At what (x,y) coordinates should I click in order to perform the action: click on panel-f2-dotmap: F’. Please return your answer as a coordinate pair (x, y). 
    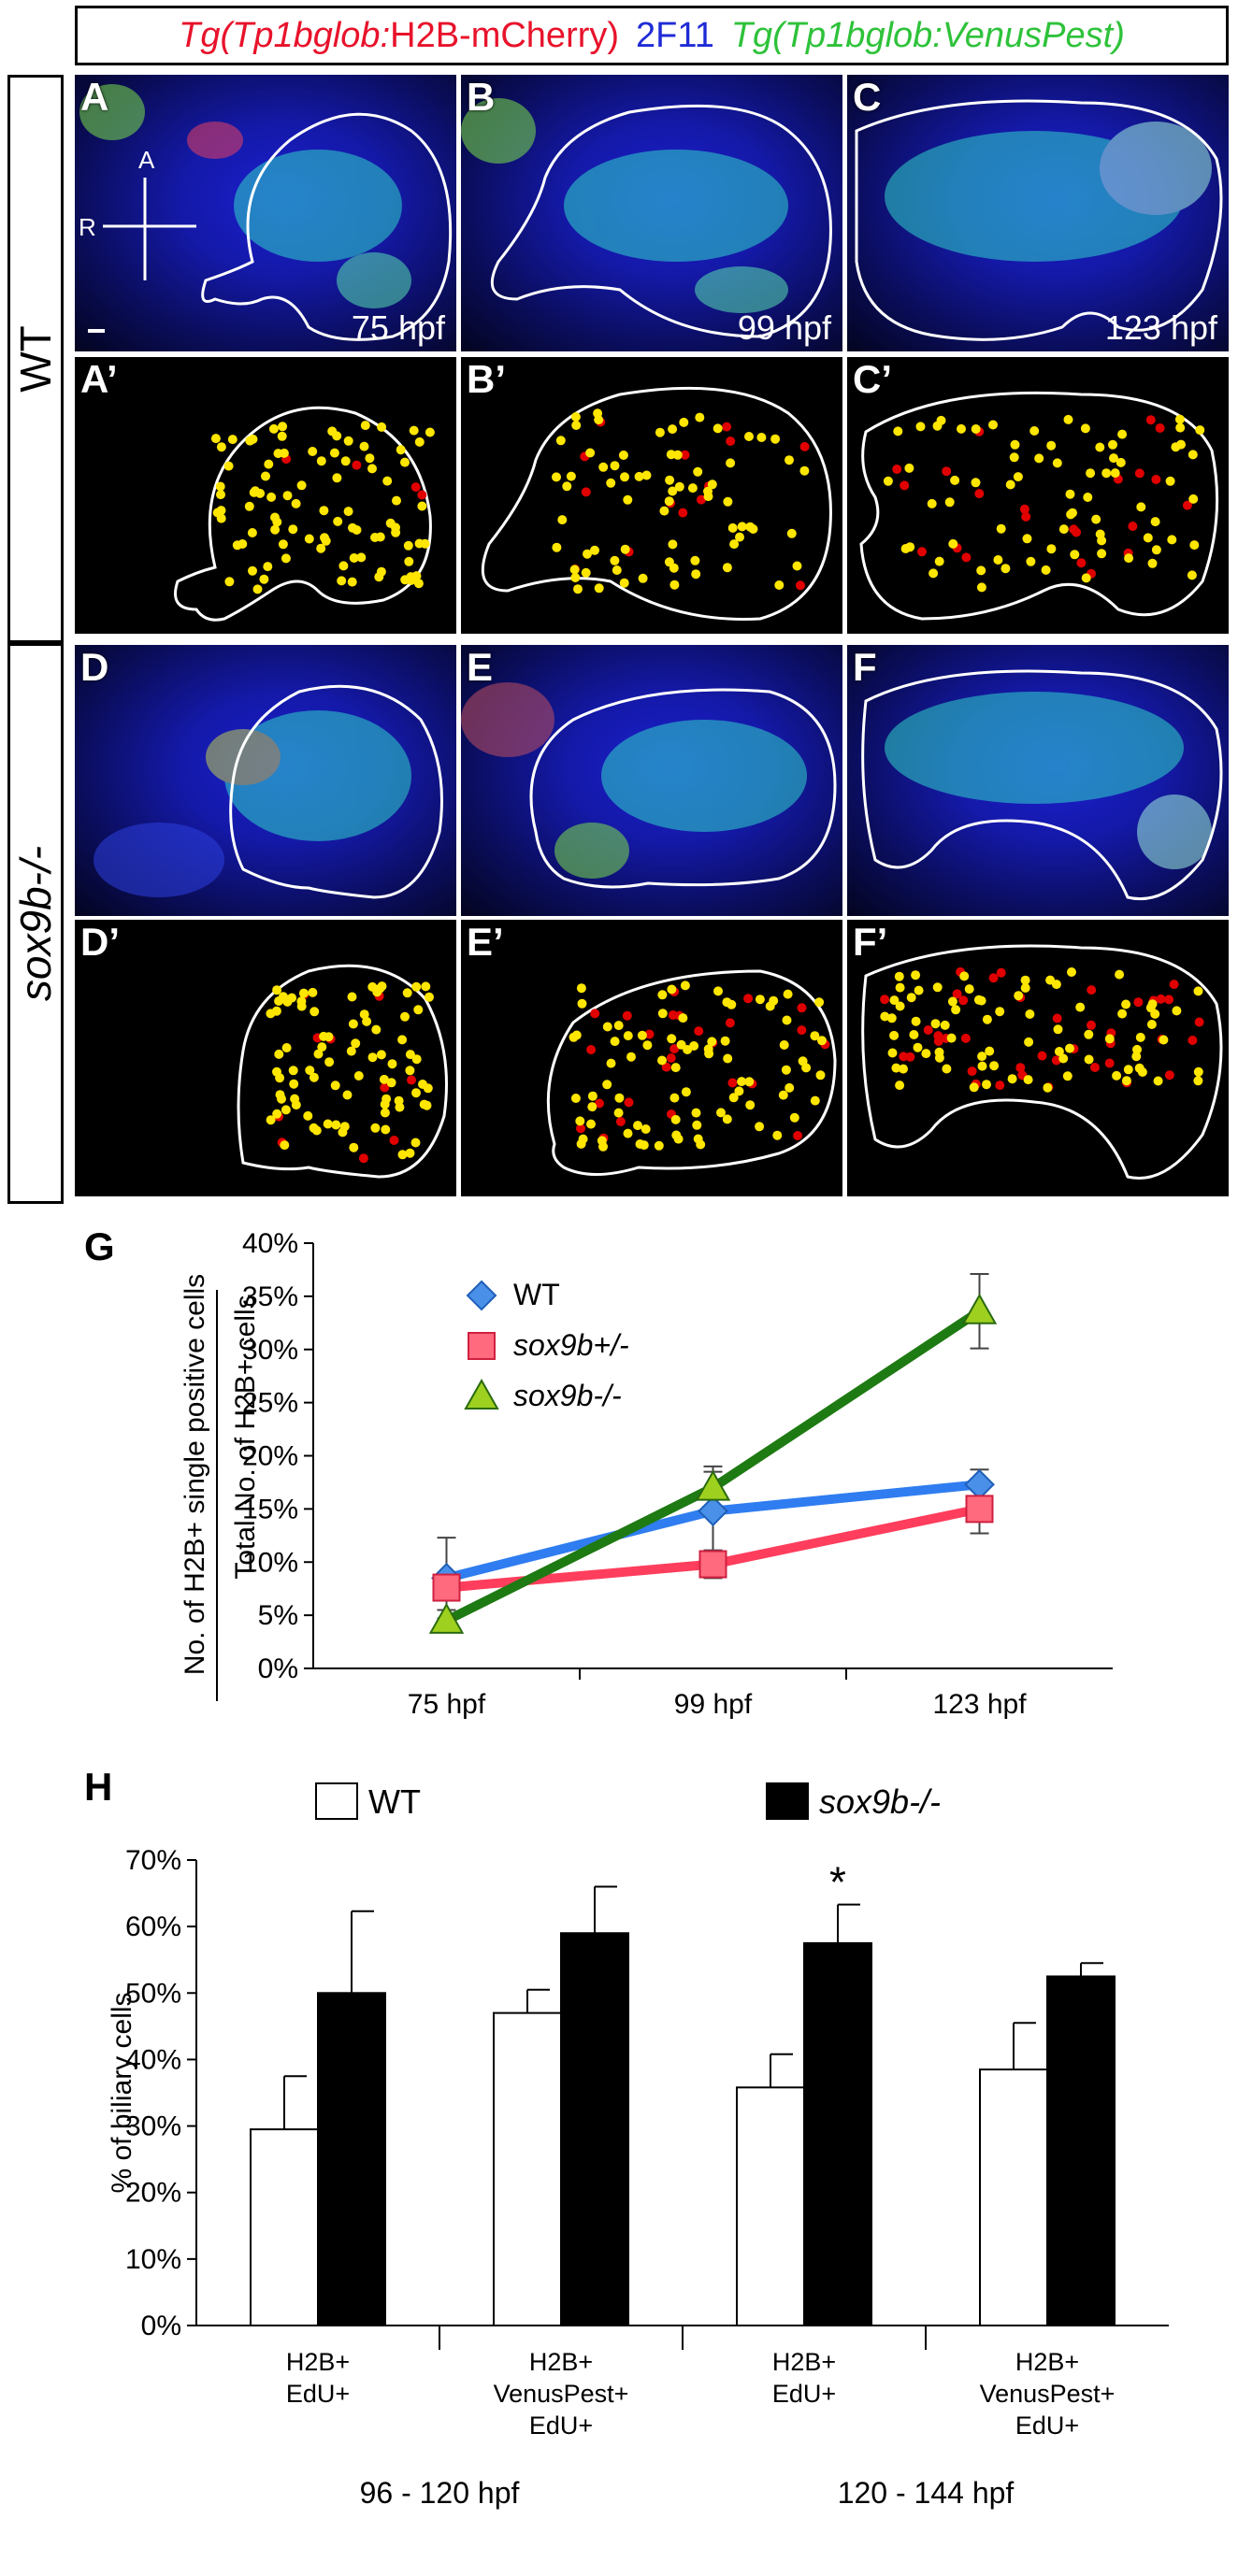
    Looking at the image, I should click on (1038, 1058).